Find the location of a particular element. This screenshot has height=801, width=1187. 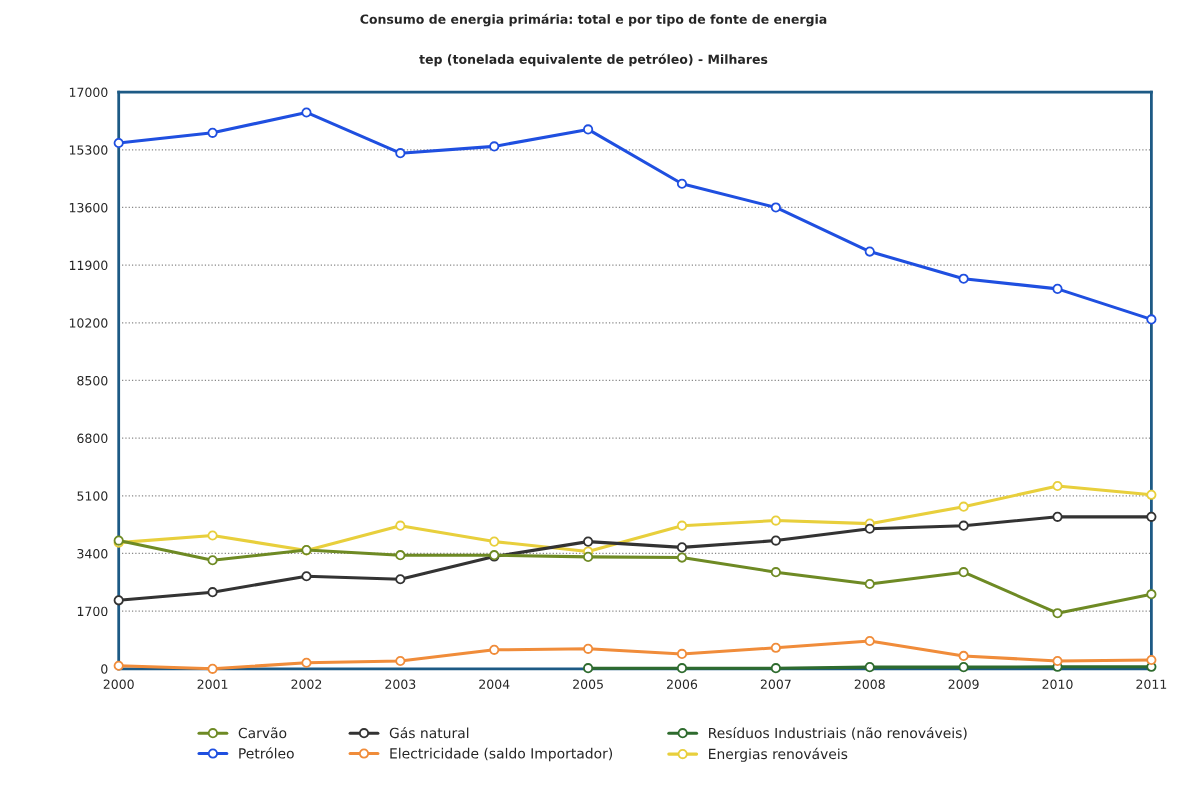

x-tick-label: 2002 is located at coordinates (306, 684).